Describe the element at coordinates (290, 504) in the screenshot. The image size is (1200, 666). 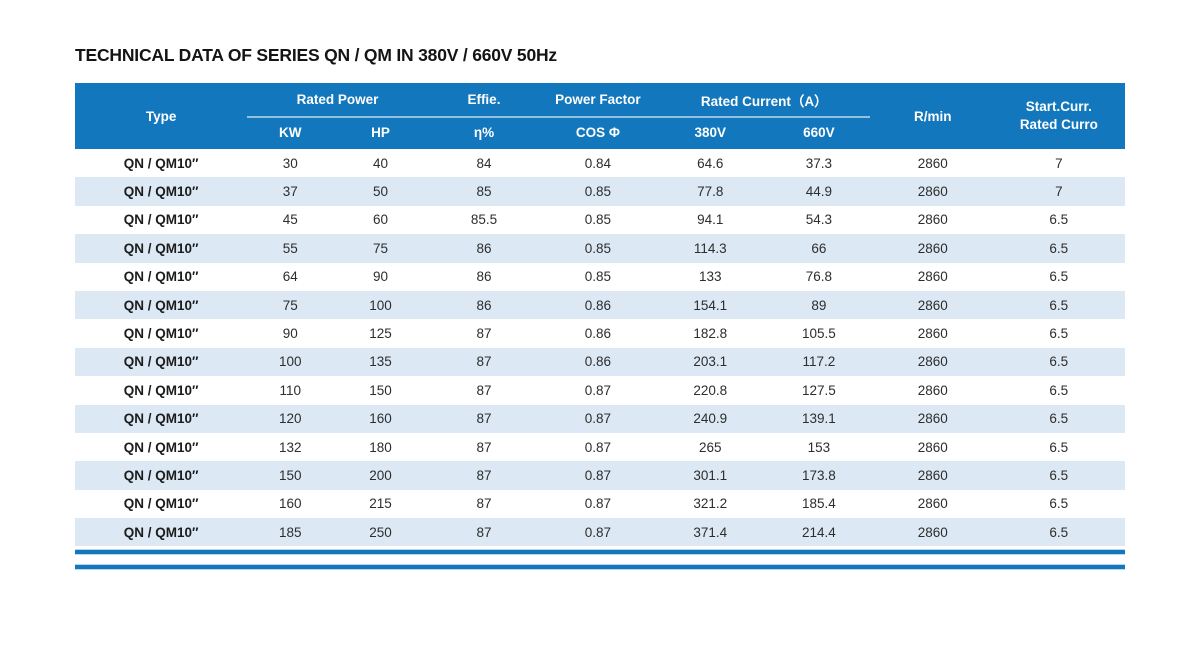
I see `cell-kw: 160` at that location.